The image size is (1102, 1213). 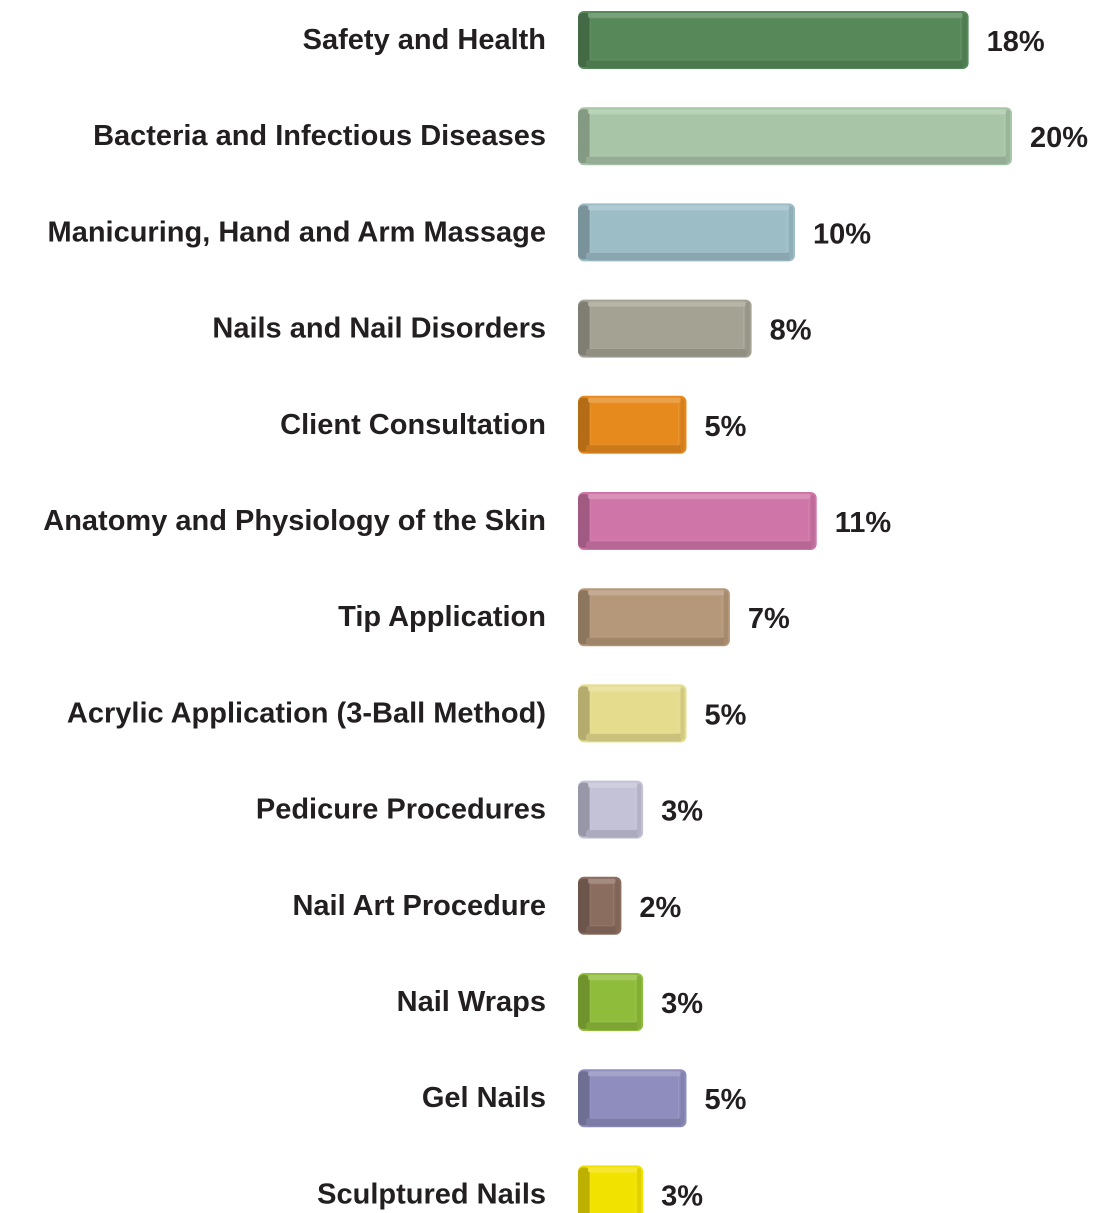 I want to click on value-label: 8%, so click(x=791, y=331).